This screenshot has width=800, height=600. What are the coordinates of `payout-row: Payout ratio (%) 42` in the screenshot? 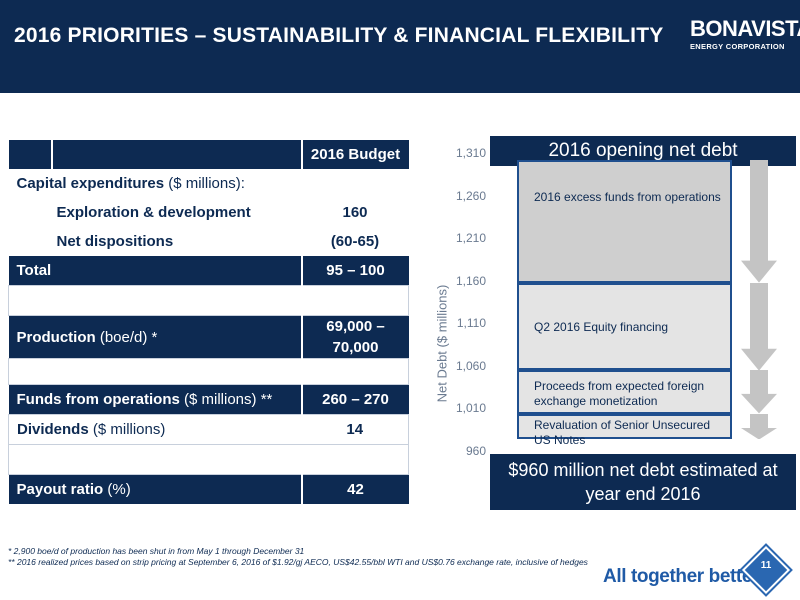 It's located at (208, 489).